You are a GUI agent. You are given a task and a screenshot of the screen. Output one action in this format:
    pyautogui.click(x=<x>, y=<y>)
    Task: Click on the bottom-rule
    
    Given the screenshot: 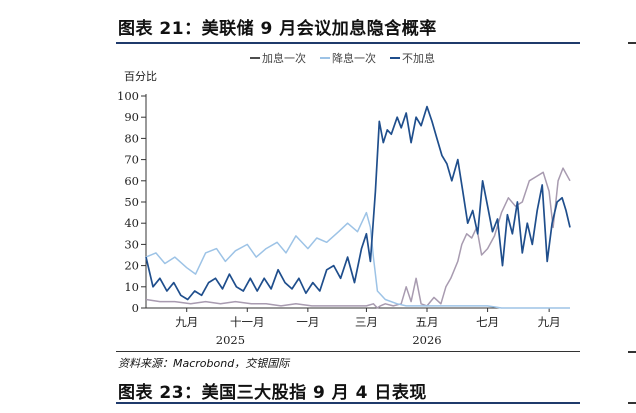 What is the action you would take?
    pyautogui.click(x=348, y=403)
    